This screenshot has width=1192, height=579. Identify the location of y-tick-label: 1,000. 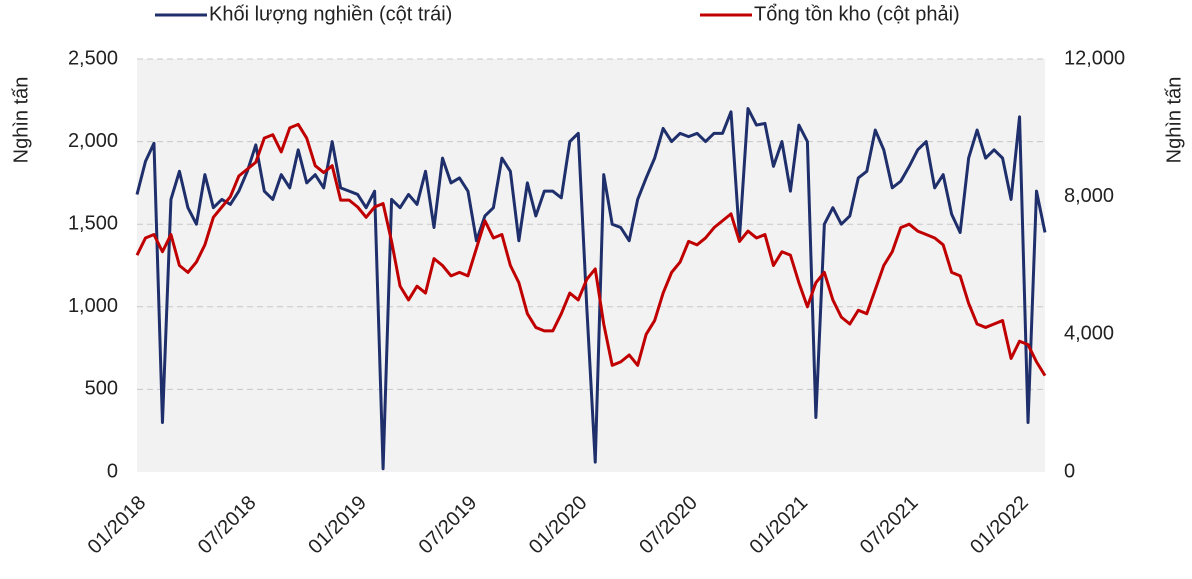
(93, 306).